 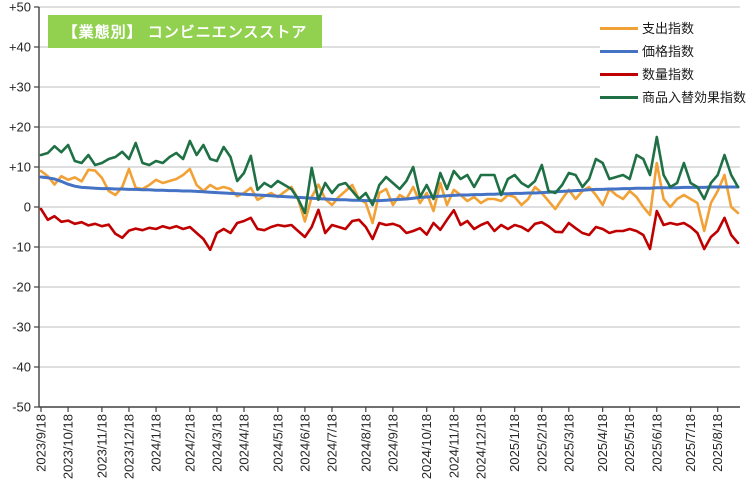 What do you see at coordinates (365, 443) in the screenshot?
I see `x-tick-label: 2024/8/18` at bounding box center [365, 443].